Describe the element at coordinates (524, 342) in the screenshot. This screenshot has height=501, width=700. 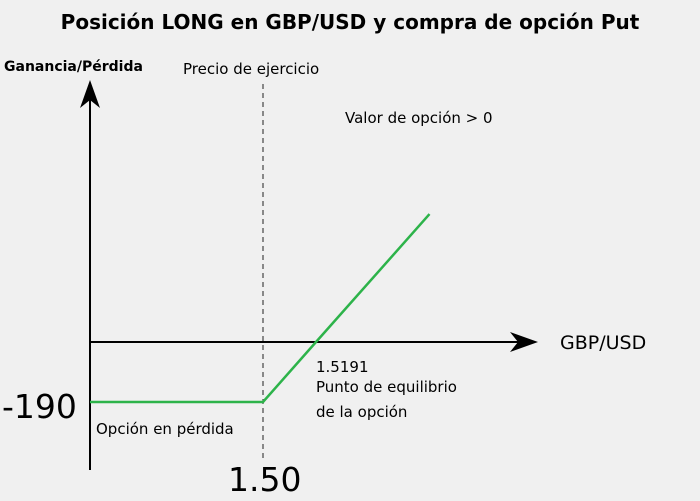
I see `x-axis-arrow` at that location.